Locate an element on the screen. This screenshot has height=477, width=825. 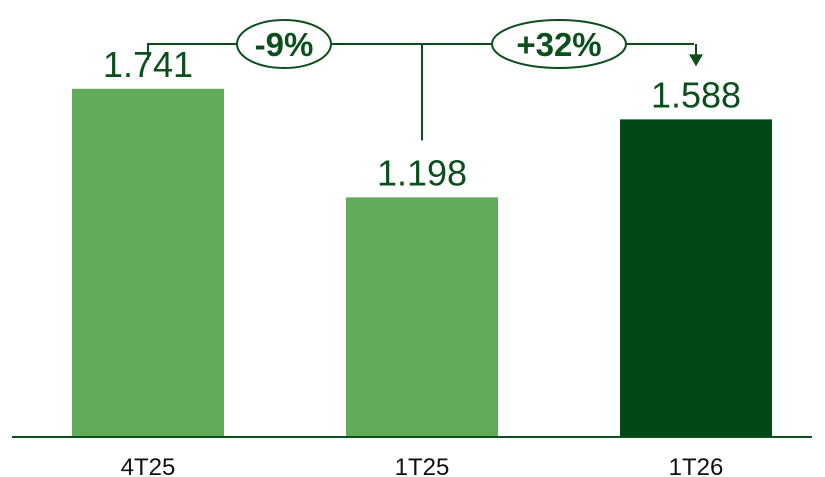
category-label-1t25: 1T25 is located at coordinates (422, 465).